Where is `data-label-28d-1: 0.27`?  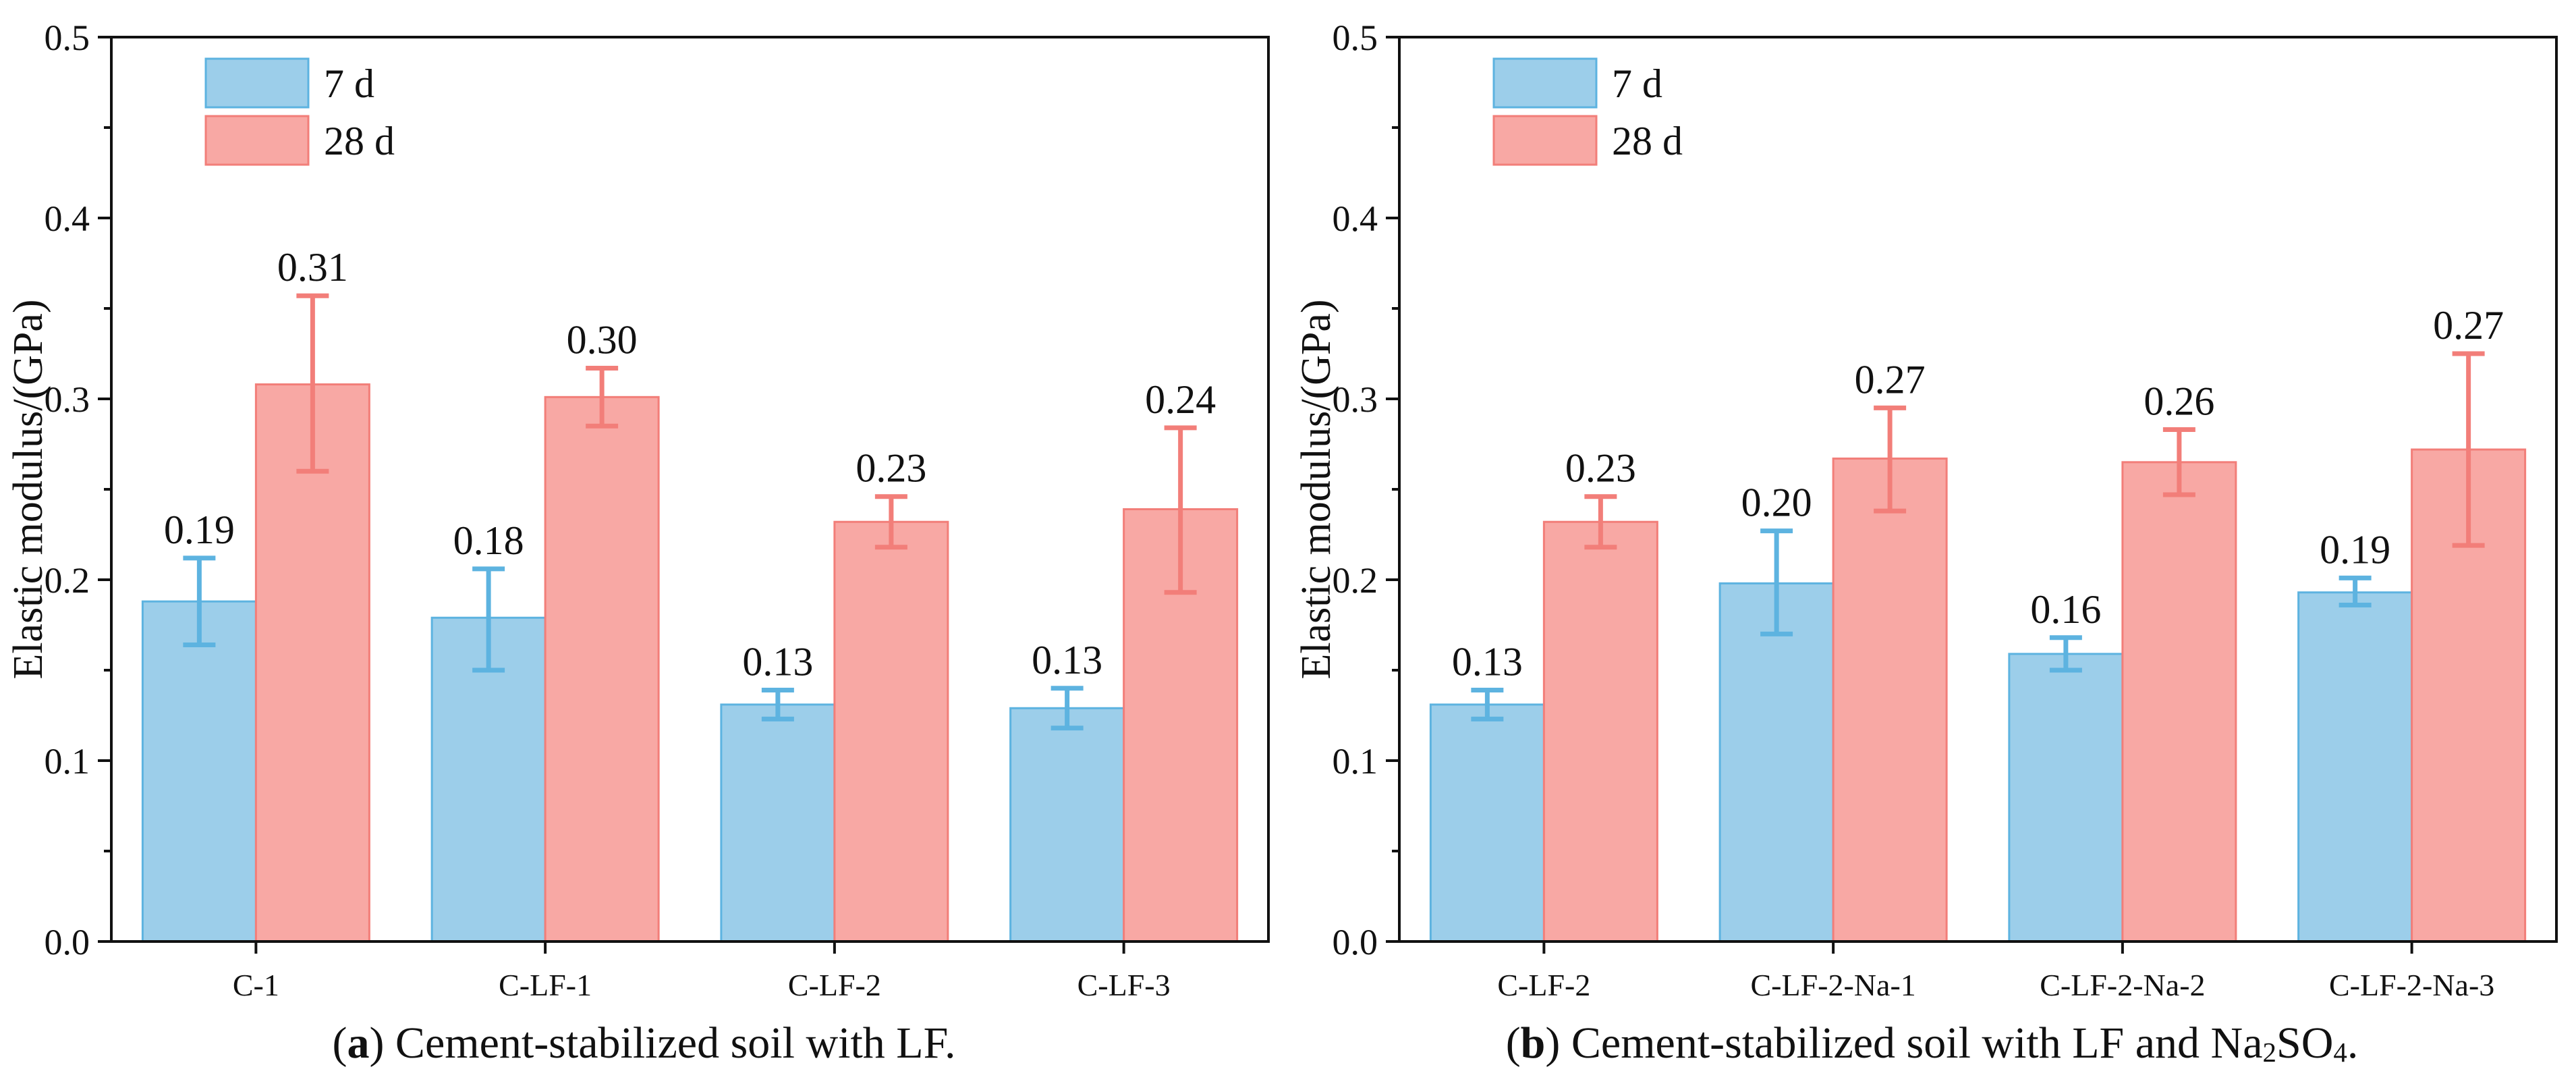
data-label-28d-1: 0.27 is located at coordinates (1890, 380).